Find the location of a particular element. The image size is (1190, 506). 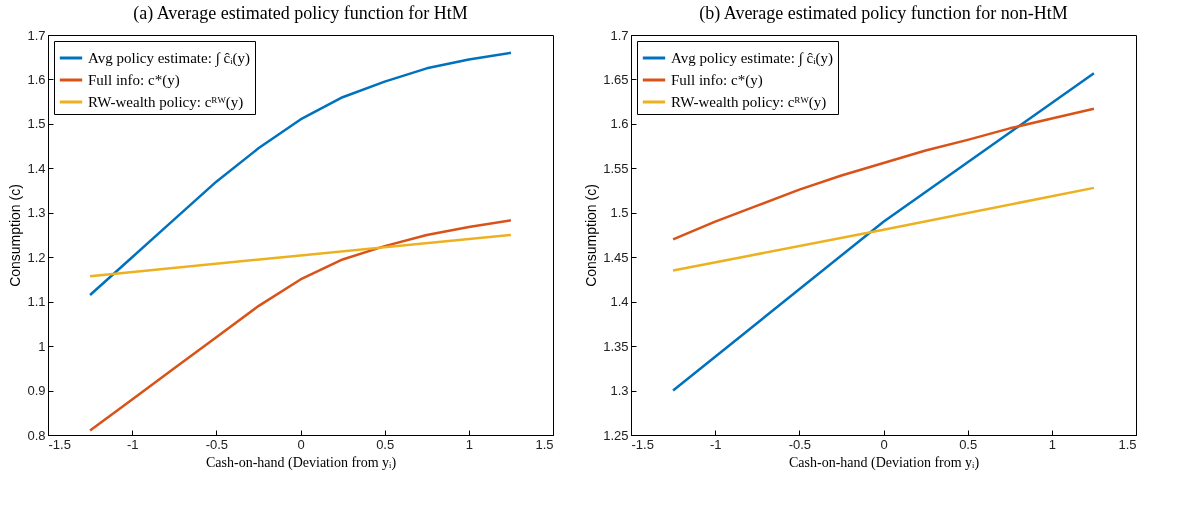

y-tick-label: 1.45 is located at coordinates (616, 257).